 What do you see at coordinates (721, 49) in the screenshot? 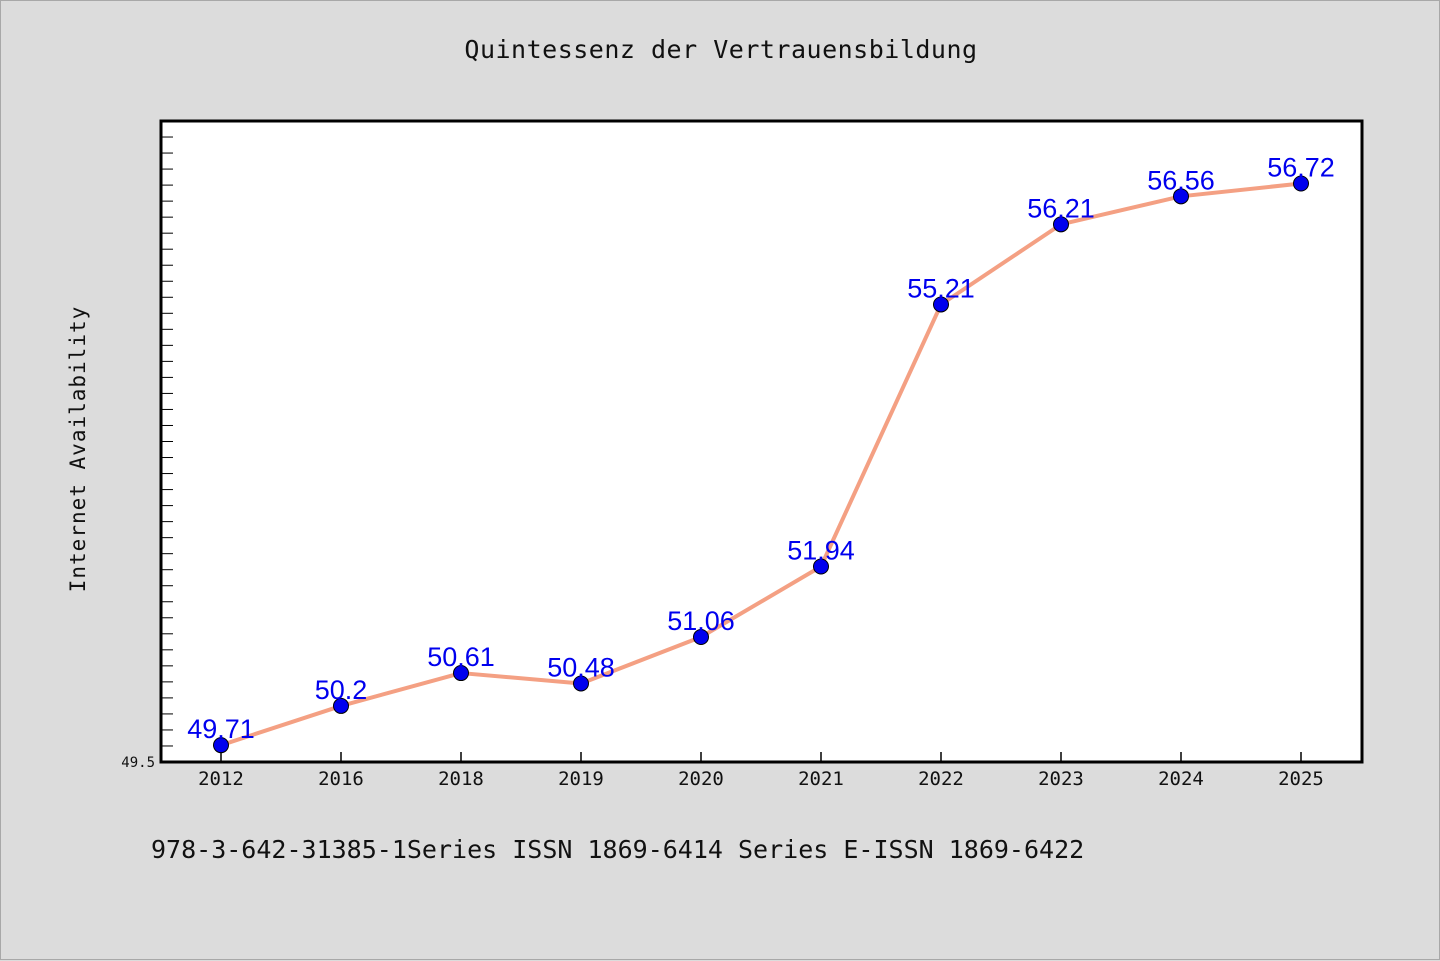
I see `chart-title: Quintessenz der Vertrauensbildung` at bounding box center [721, 49].